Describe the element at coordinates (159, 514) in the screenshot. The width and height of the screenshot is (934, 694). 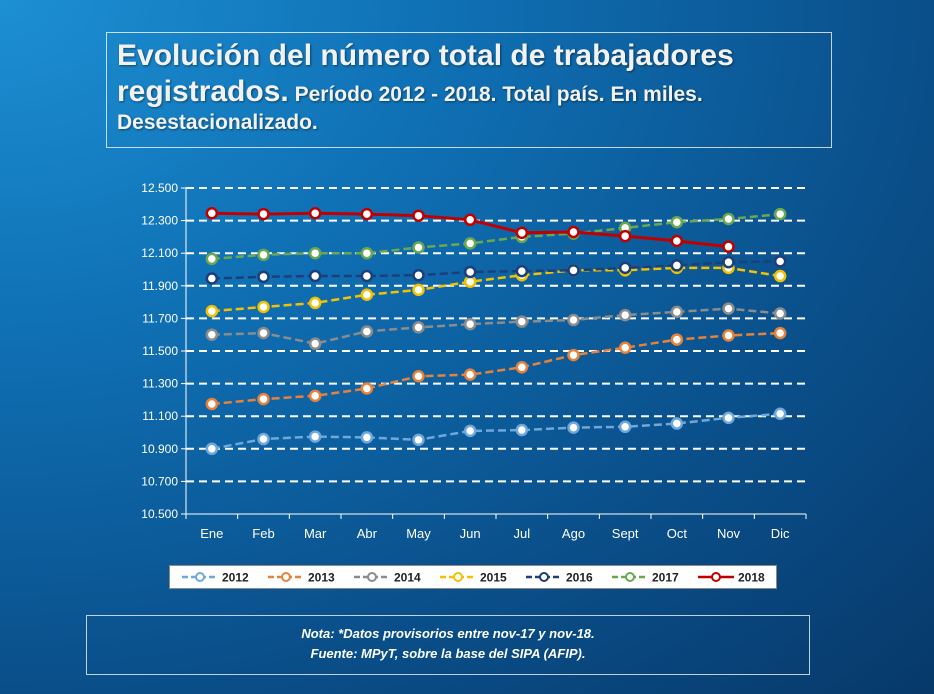
I see `y-tick-label: 10.500` at that location.